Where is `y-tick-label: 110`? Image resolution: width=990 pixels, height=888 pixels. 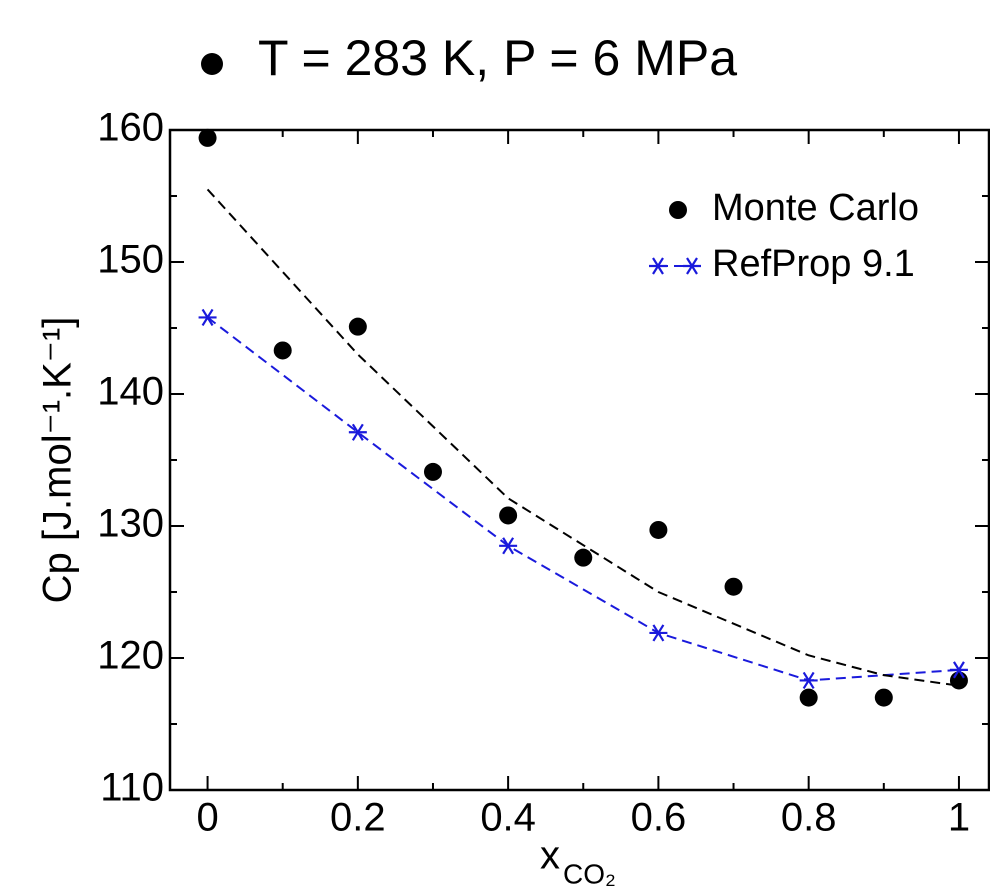 y-tick-label: 110 is located at coordinates (132, 788).